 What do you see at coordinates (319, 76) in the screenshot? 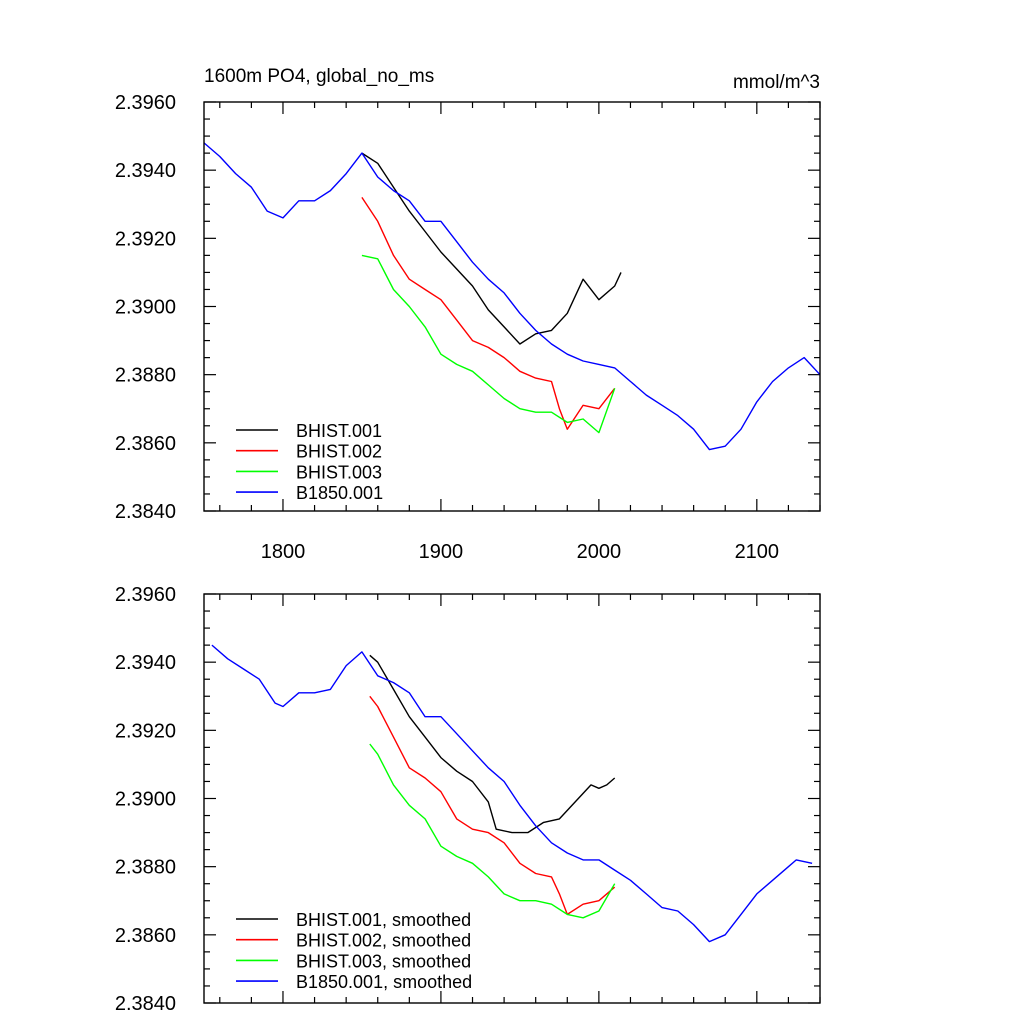
I see `chart-title: 1600m PO4, global_no_ms` at bounding box center [319, 76].